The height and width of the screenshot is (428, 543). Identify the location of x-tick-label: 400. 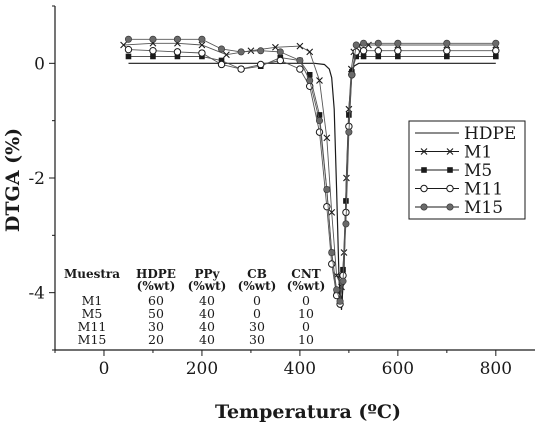
(300, 369).